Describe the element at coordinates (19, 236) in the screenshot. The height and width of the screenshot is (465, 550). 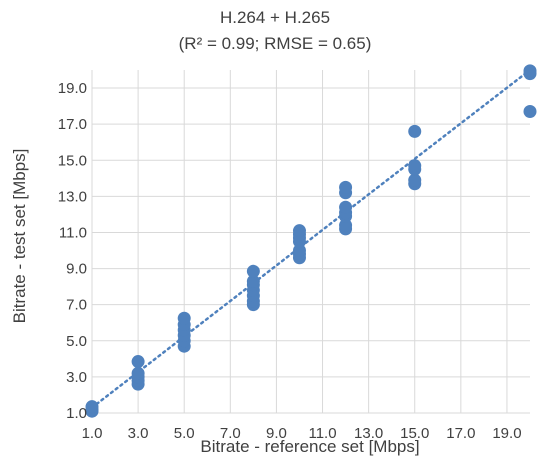
I see `y-axis-label: Bitrate - test set [Mbps]` at that location.